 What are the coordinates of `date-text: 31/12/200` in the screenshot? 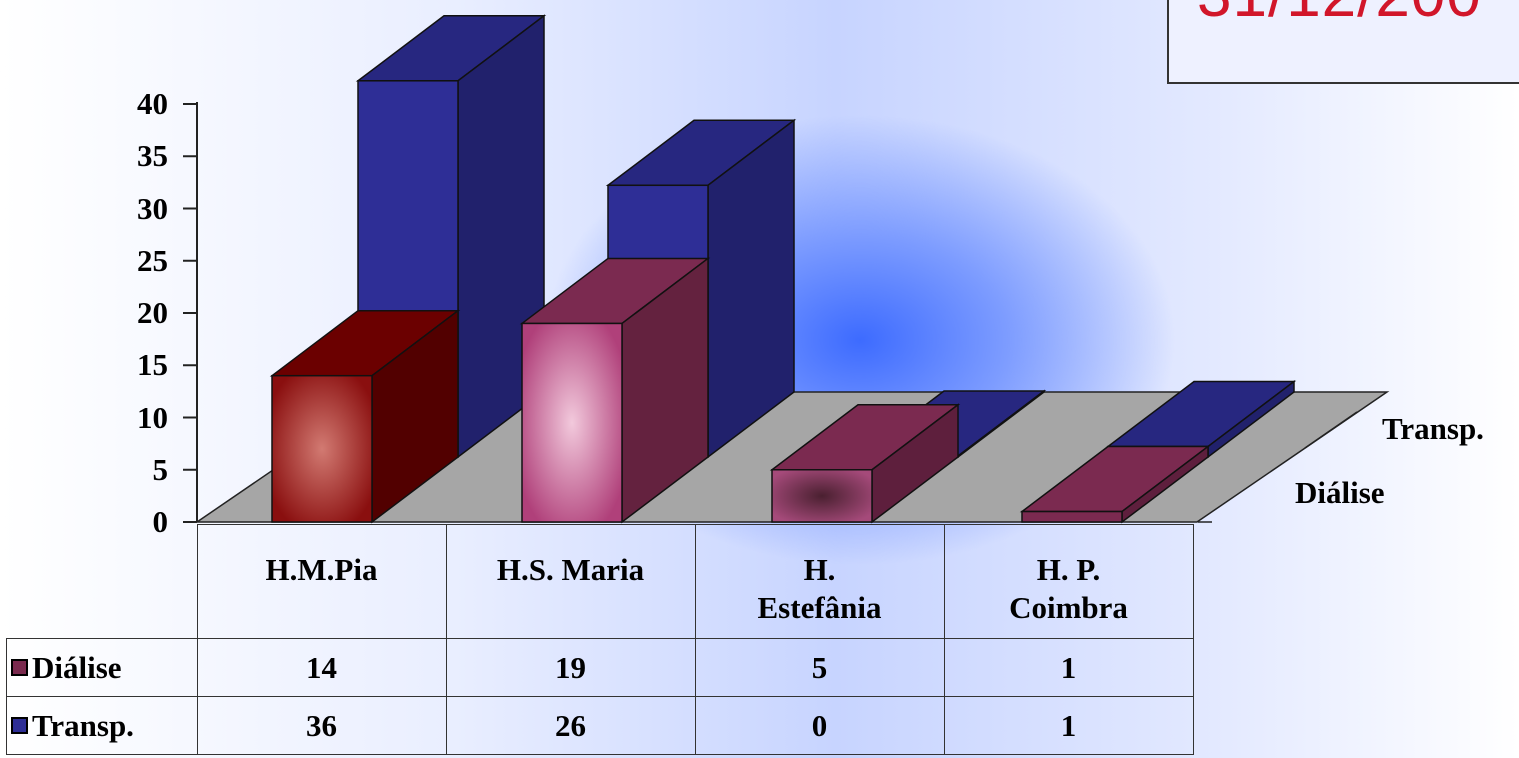 It's located at (1339, 15).